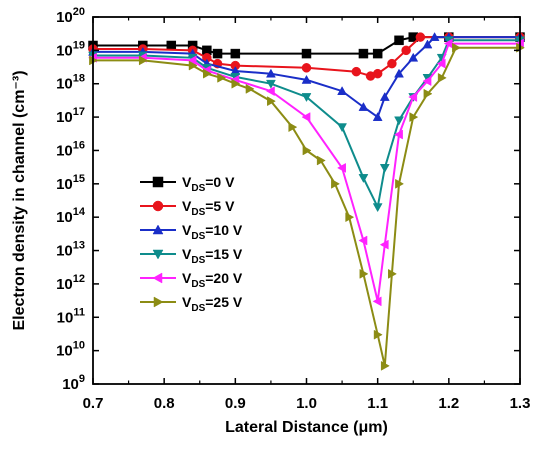  I want to click on x-tick-label: 0.7, so click(93, 403).